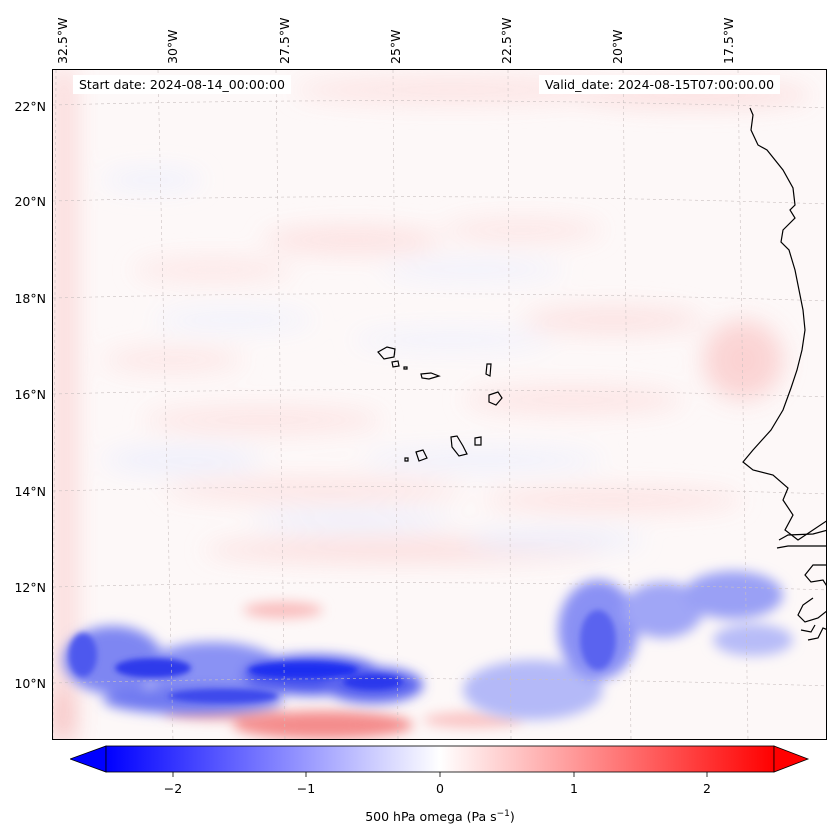  I want to click on lat-label-14n: 14°N, so click(30, 491).